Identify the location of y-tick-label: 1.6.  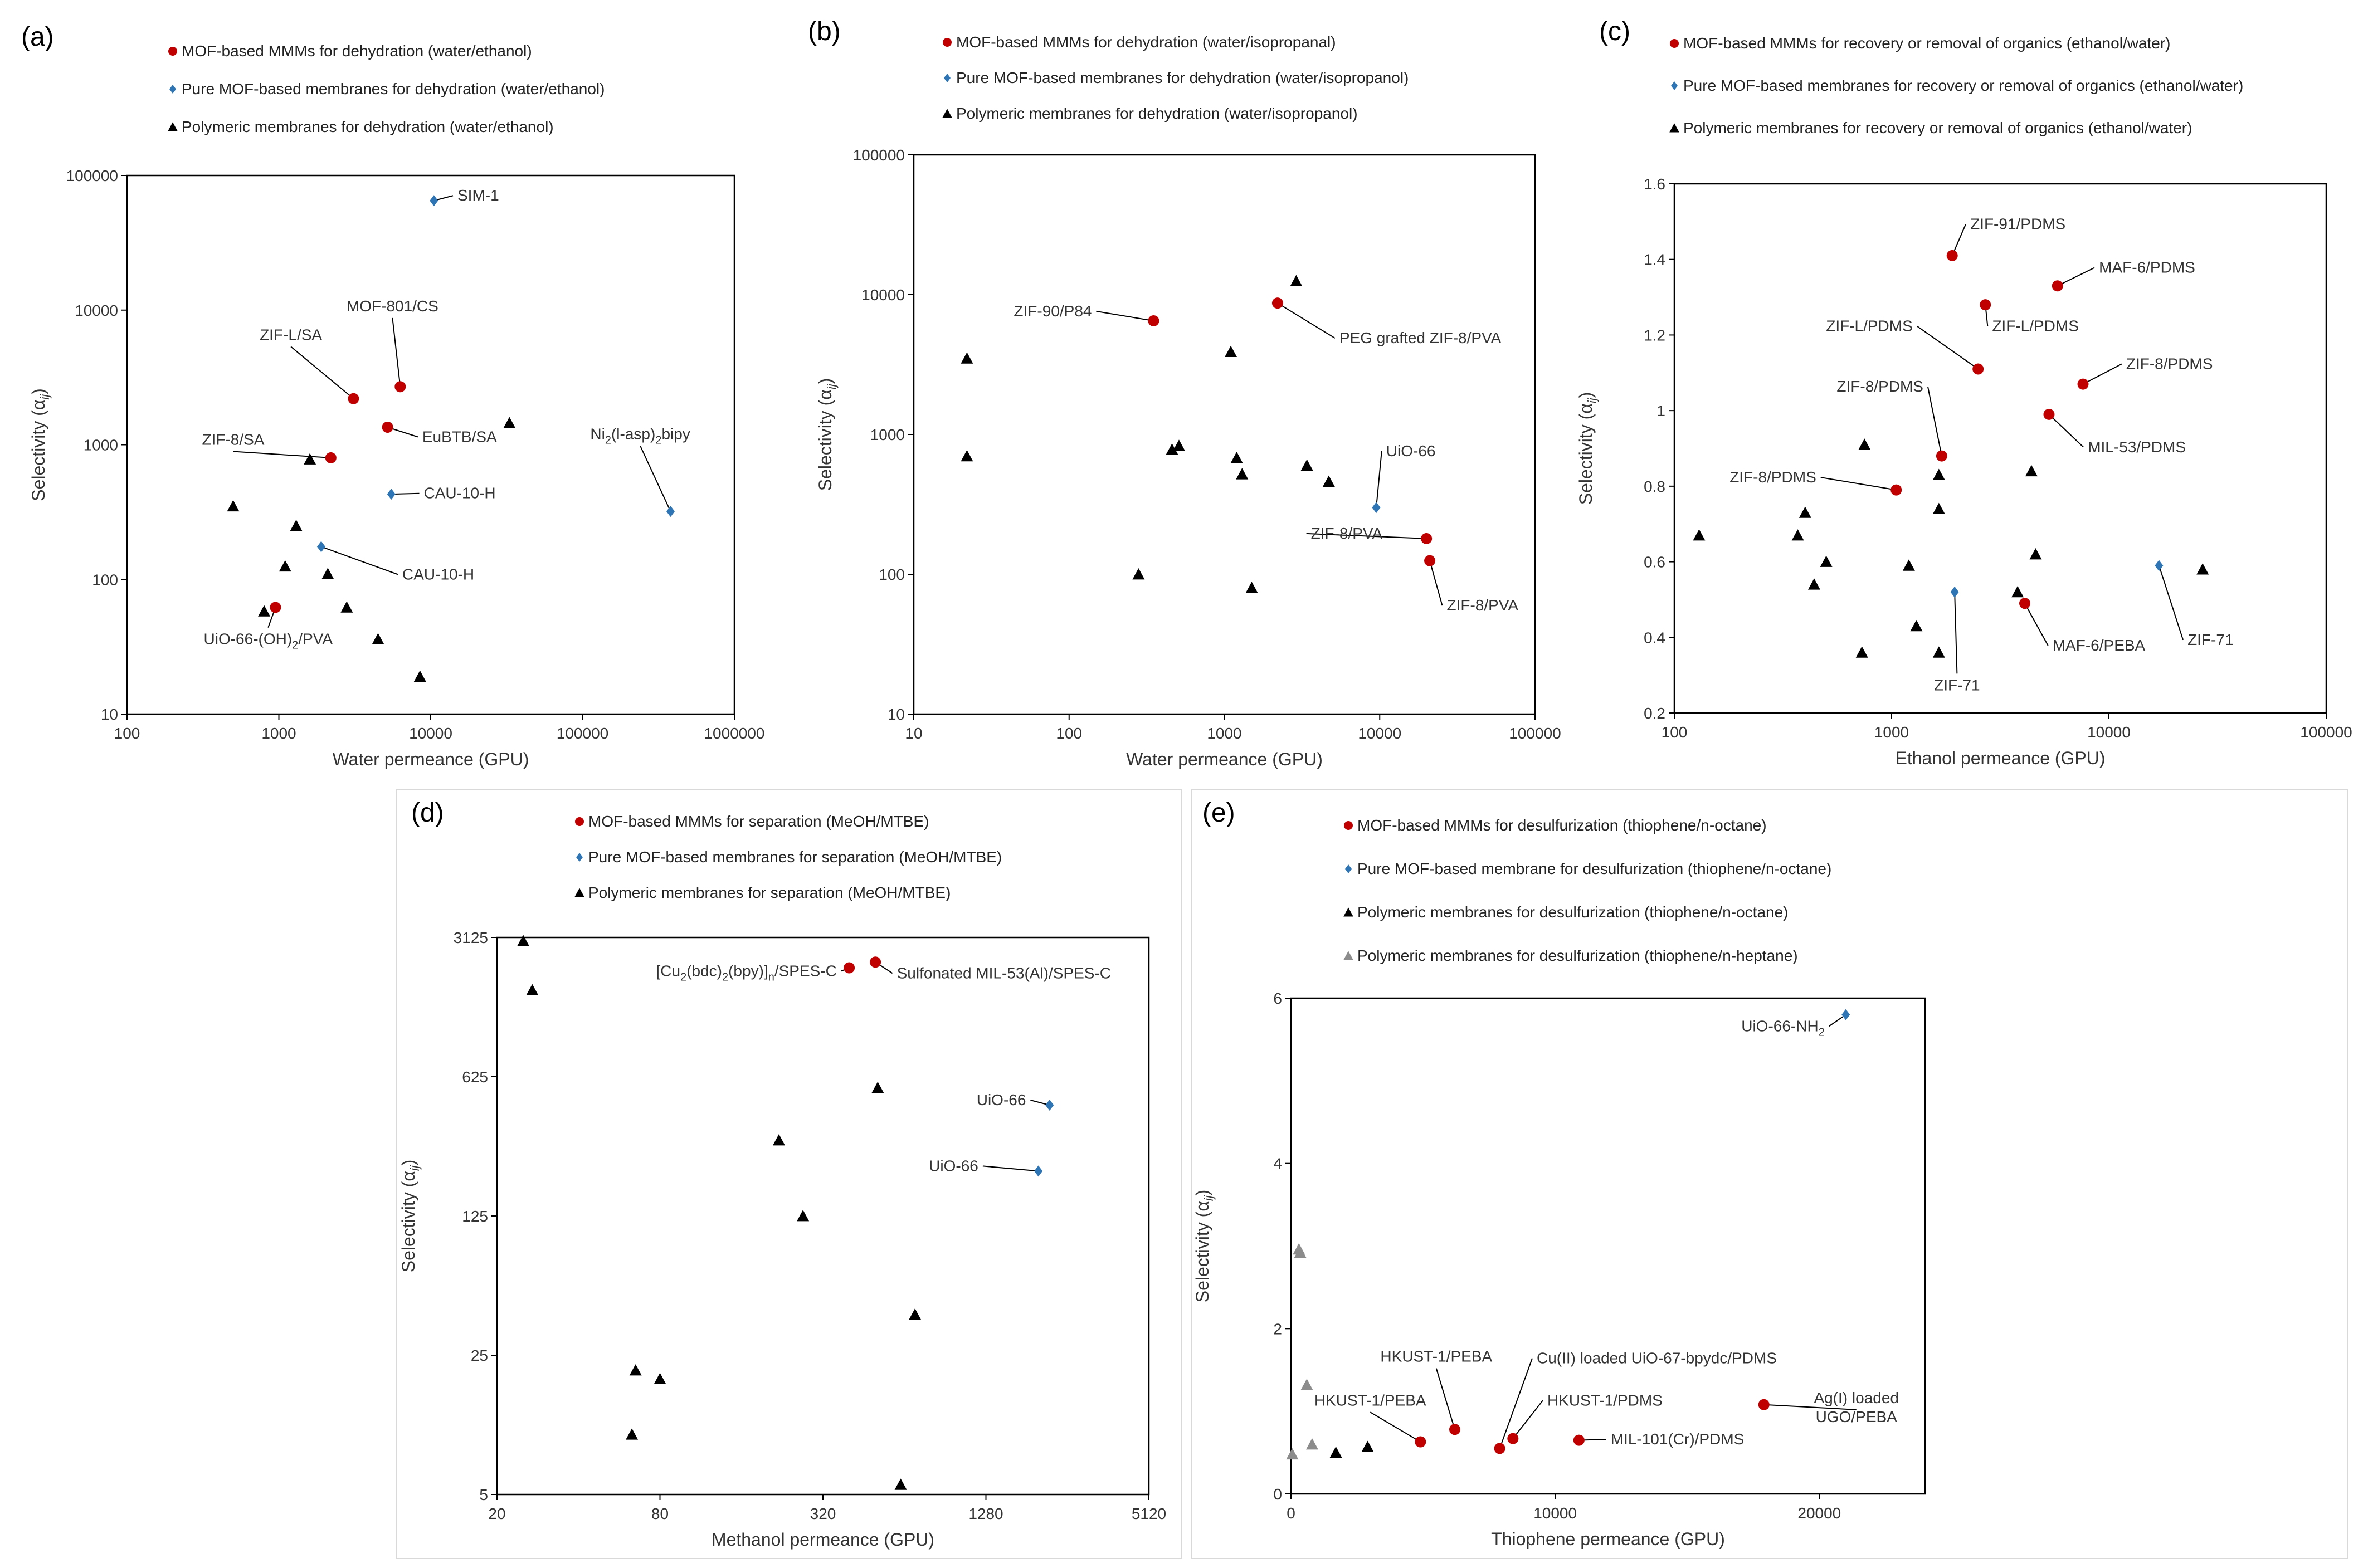
(1654, 184).